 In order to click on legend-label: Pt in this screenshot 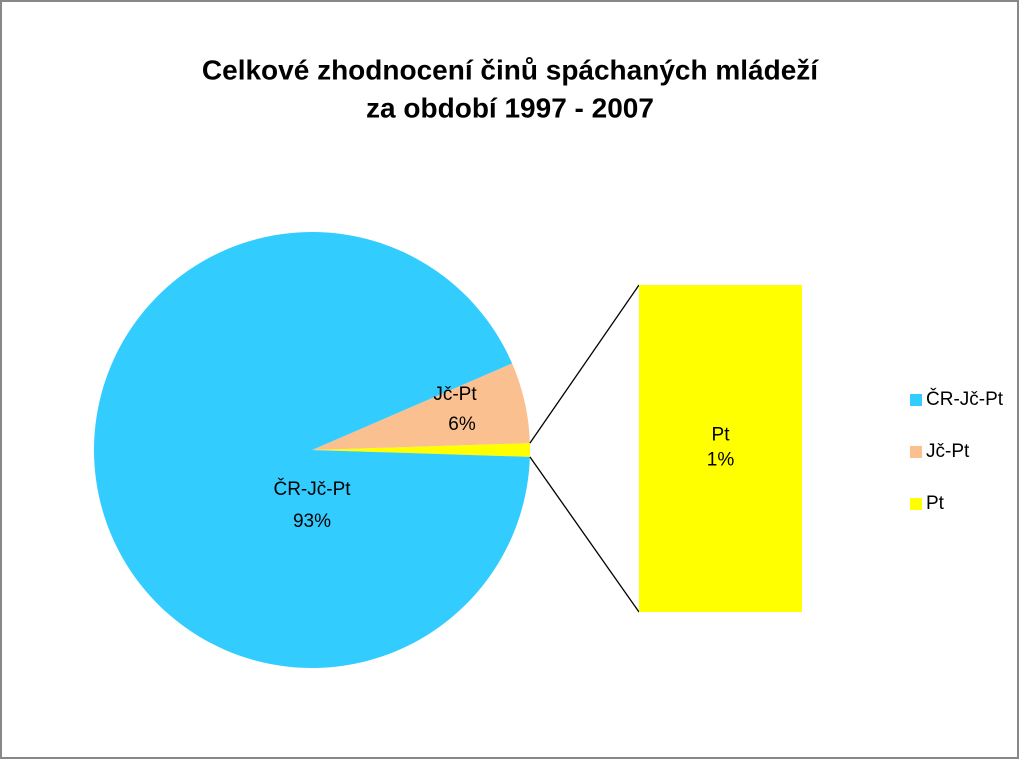, I will do `click(935, 503)`.